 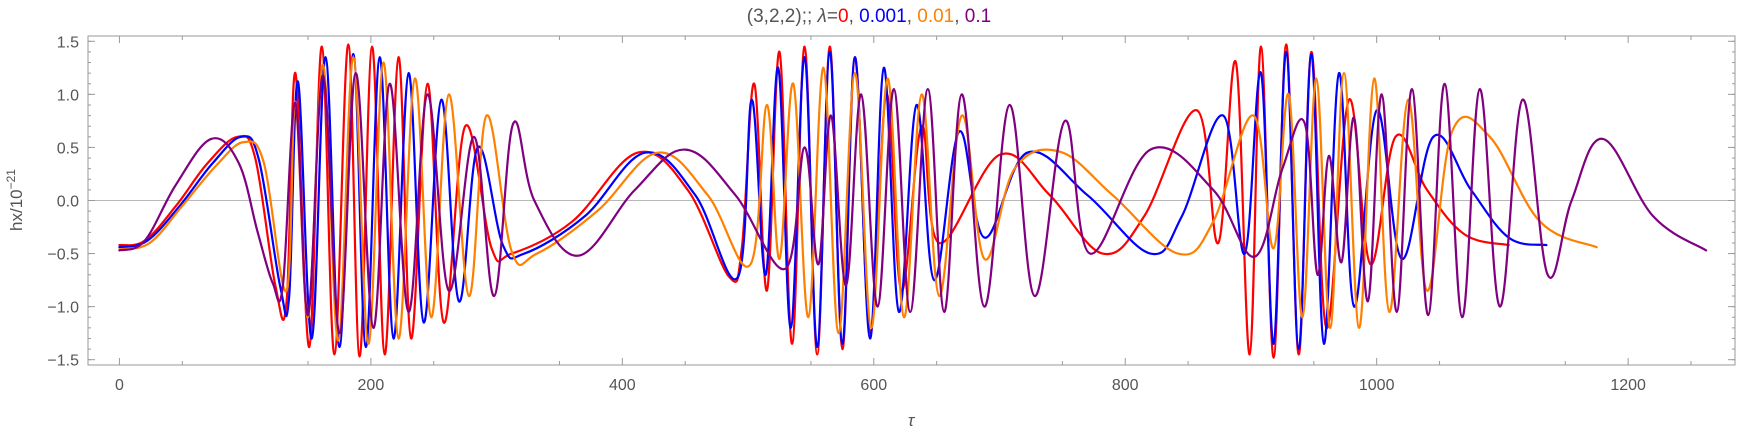 What do you see at coordinates (63, 361) in the screenshot?
I see `y-tick-label-0: −1.5` at bounding box center [63, 361].